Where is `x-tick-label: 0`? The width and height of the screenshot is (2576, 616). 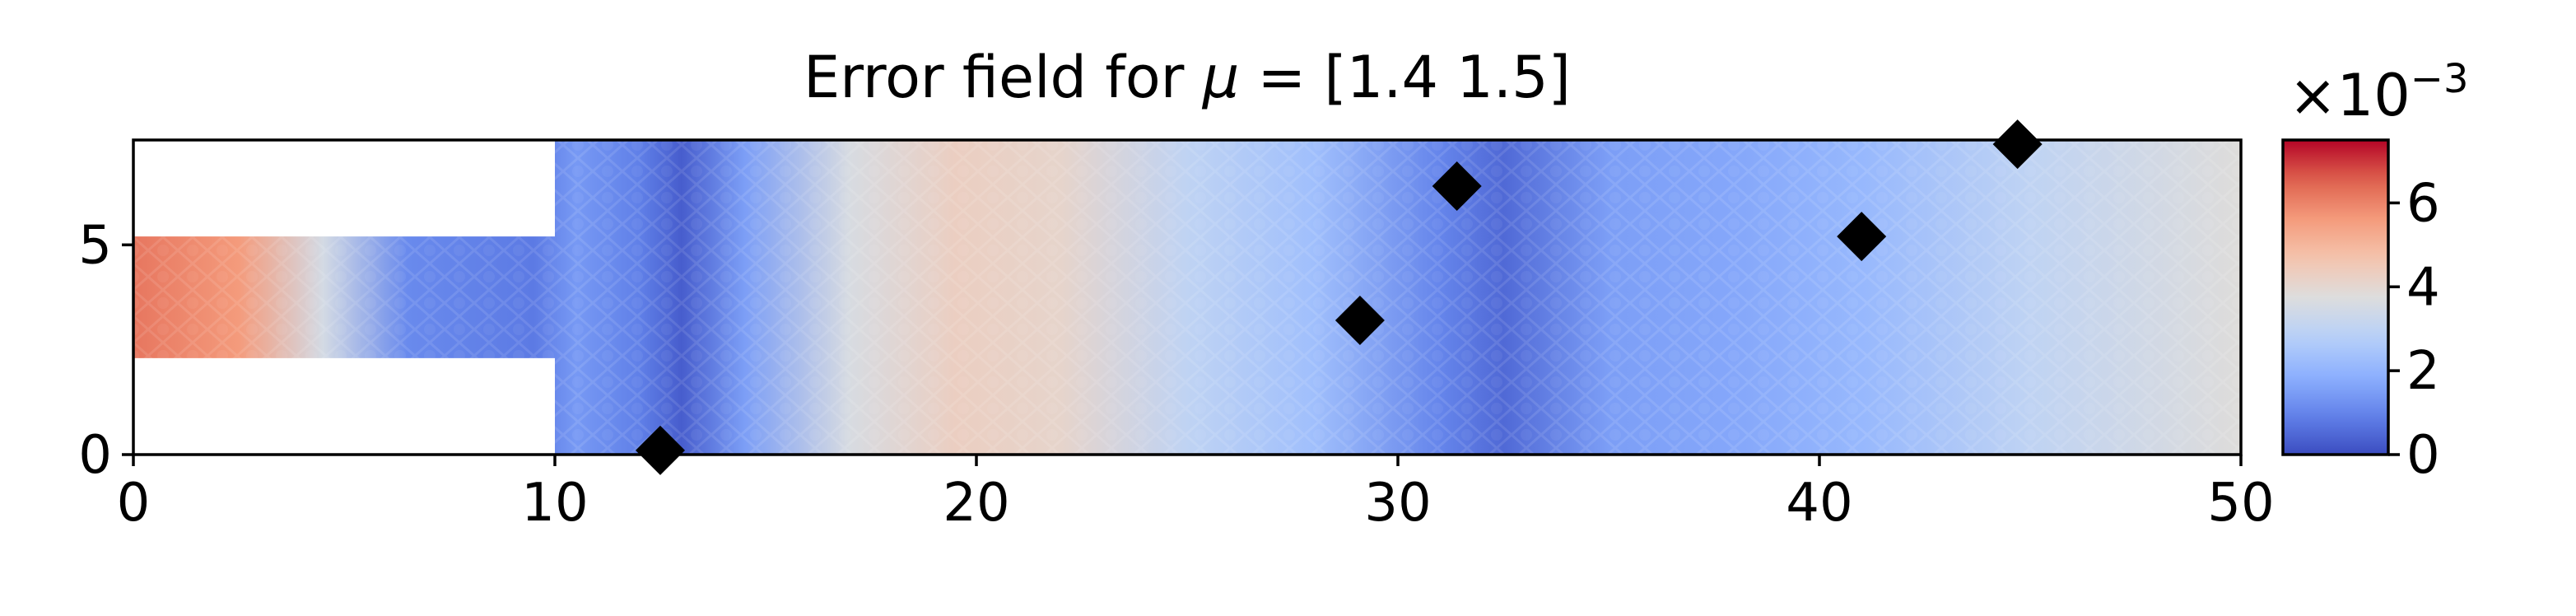
x-tick-label: 0 is located at coordinates (134, 503).